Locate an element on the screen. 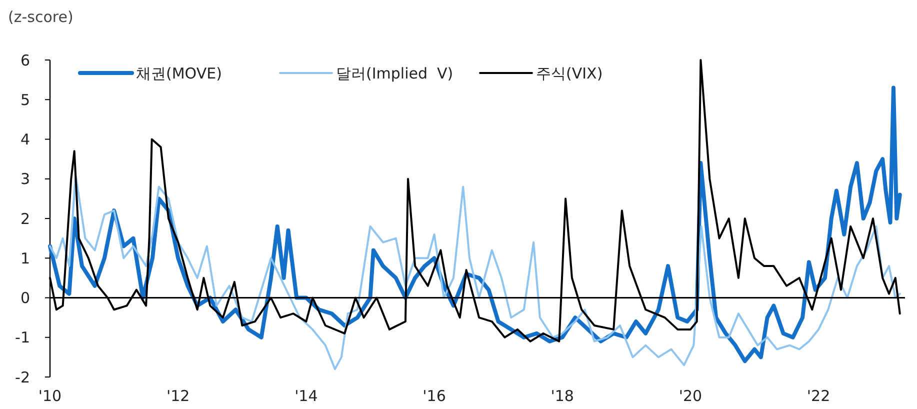 Image resolution: width=917 pixels, height=409 pixels. legend-label: 채권(MOVE) is located at coordinates (179, 73).